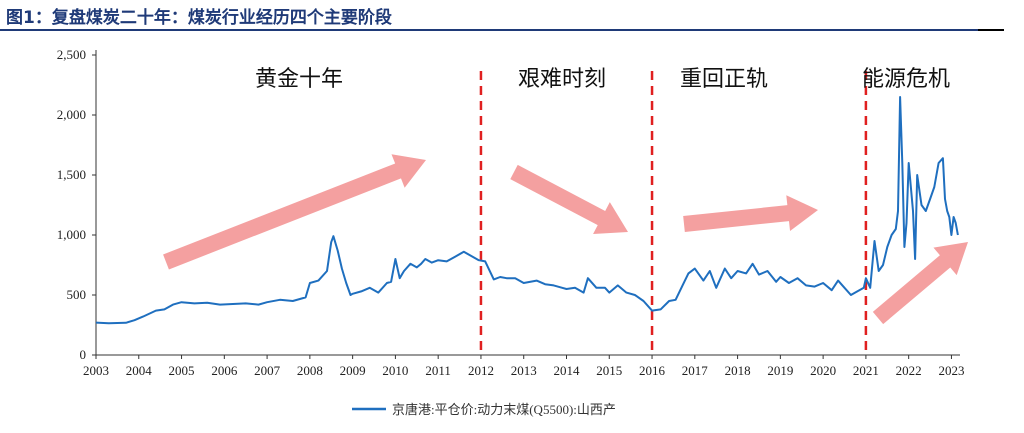 This screenshot has width=1024, height=433. What do you see at coordinates (991, 30) in the screenshot?
I see `title-underline-end` at bounding box center [991, 30].